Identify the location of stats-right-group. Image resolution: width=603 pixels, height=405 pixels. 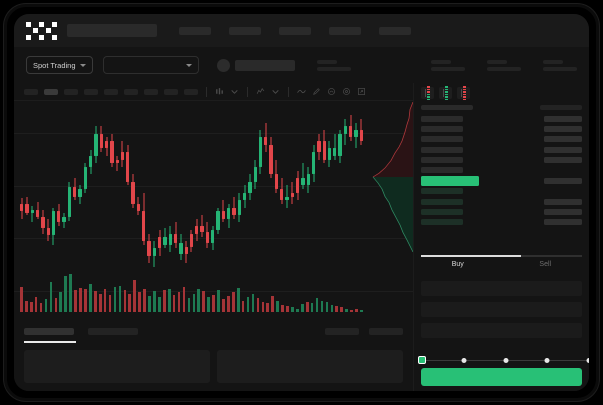
(493, 65).